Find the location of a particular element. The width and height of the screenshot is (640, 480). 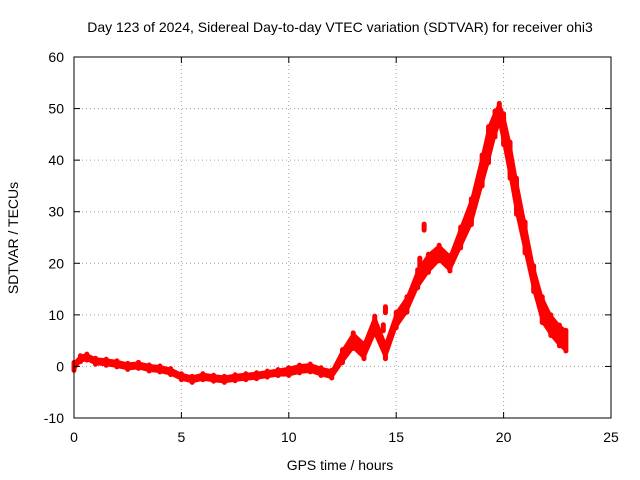

y-tick-label: 50 is located at coordinates (56, 109).